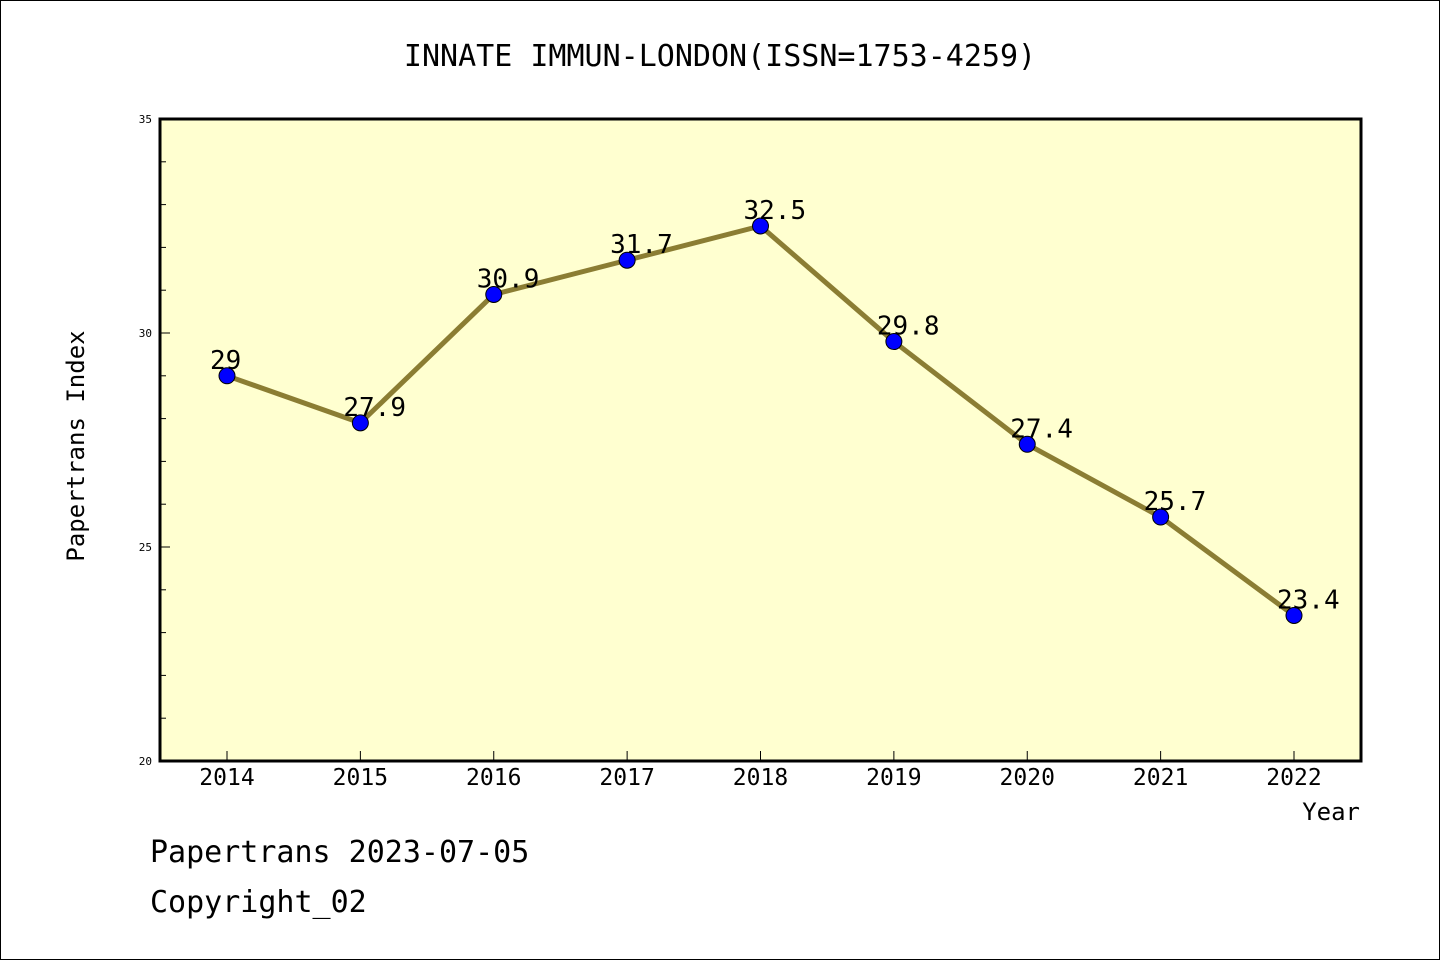  Describe the element at coordinates (145, 333) in the screenshot. I see `y-tick-label: 30` at that location.